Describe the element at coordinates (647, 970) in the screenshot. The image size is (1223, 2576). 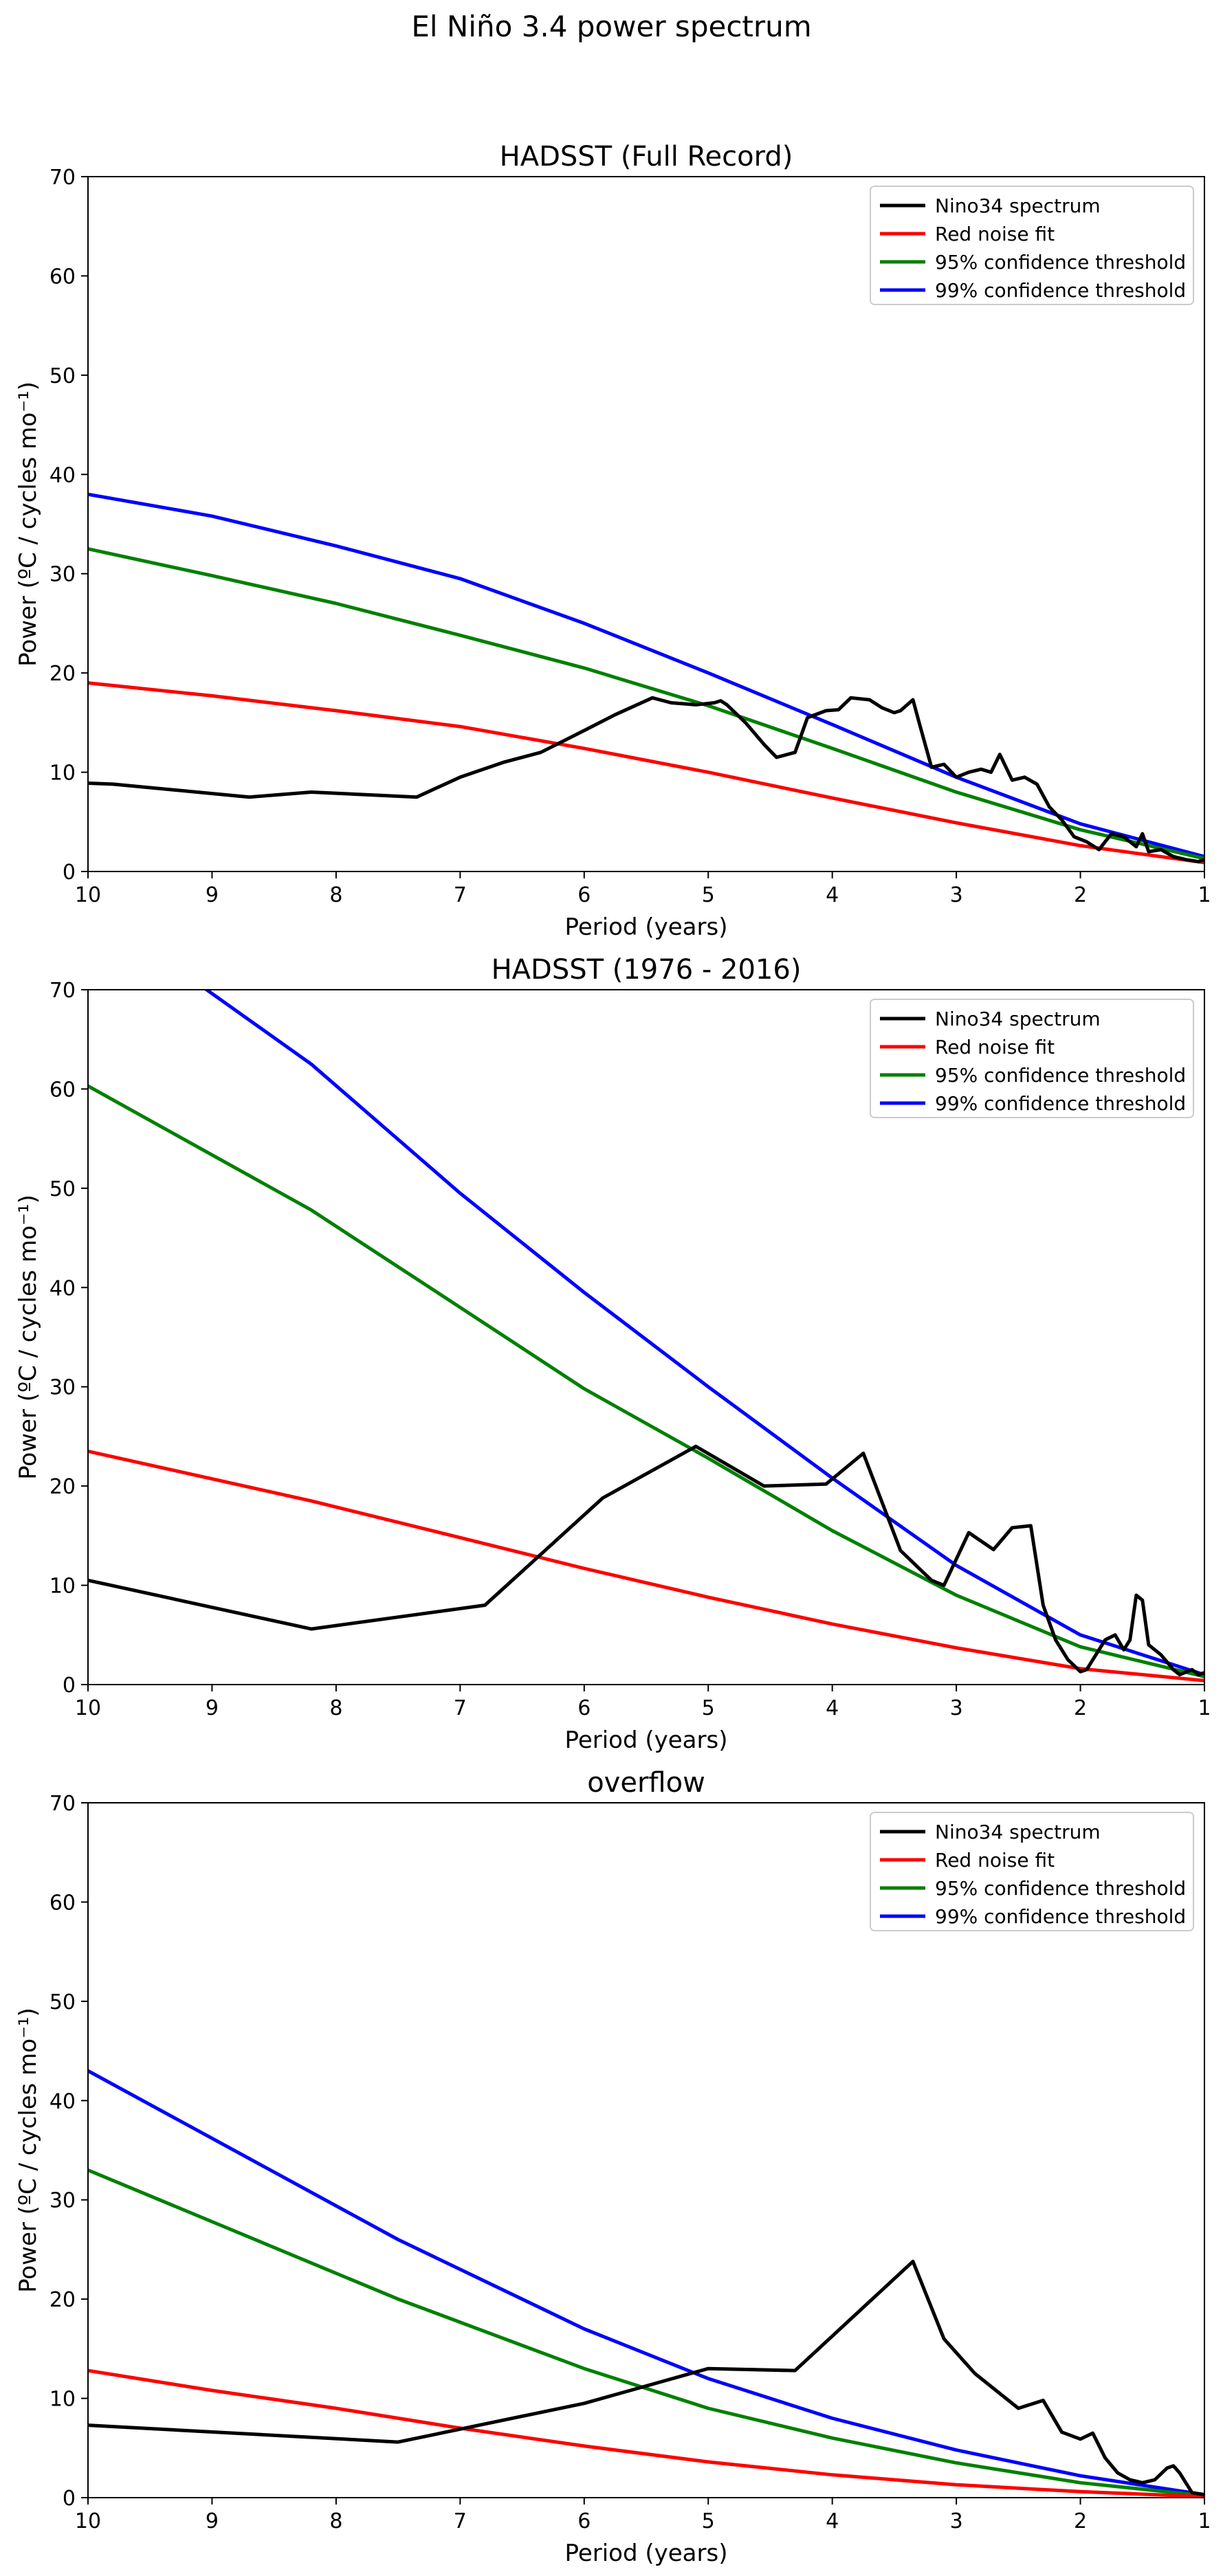
I see `chart-title: HADSST (1976 - 2016)` at that location.